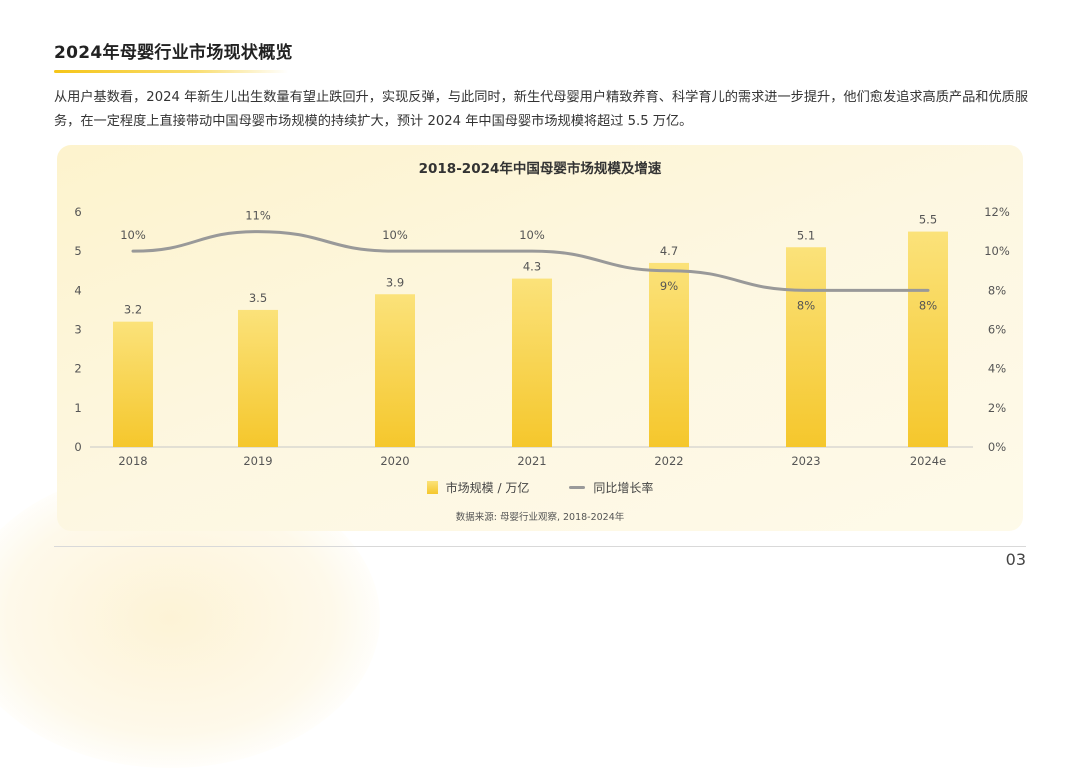  I want to click on x-tick-label: 2024e, so click(928, 461).